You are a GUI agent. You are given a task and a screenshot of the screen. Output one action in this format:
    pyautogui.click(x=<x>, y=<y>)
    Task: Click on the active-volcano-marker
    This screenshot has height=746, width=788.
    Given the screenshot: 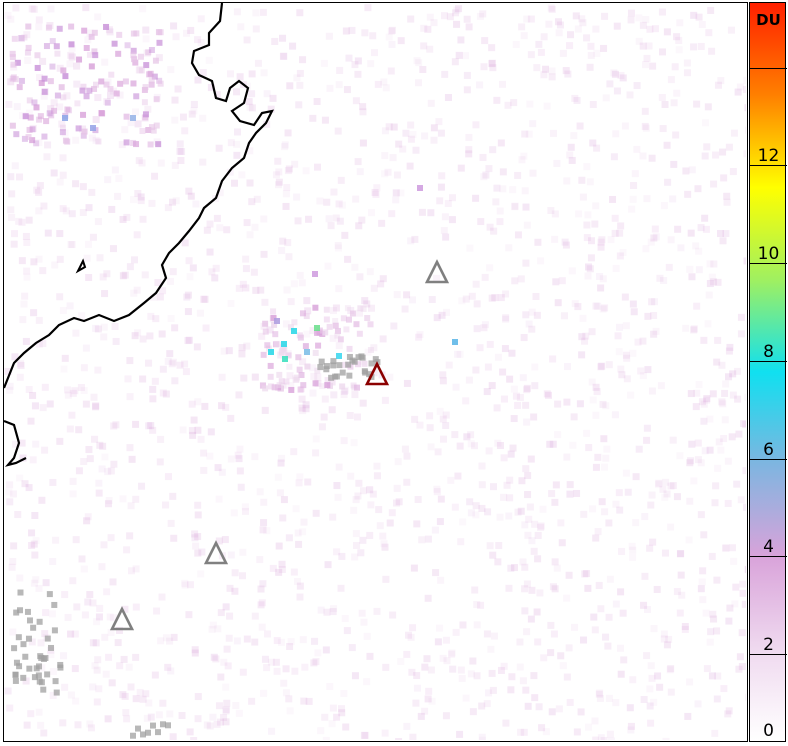 What is the action you would take?
    pyautogui.click(x=377, y=373)
    